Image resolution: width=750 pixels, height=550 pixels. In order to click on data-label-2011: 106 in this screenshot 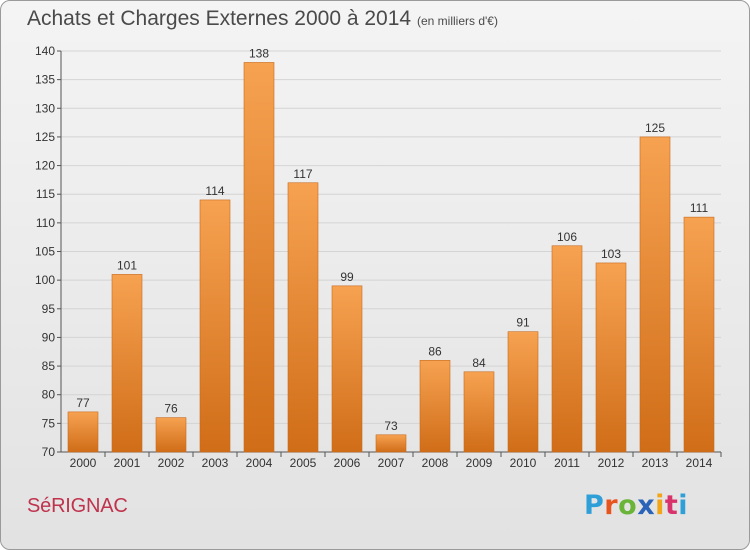, I will do `click(567, 237)`.